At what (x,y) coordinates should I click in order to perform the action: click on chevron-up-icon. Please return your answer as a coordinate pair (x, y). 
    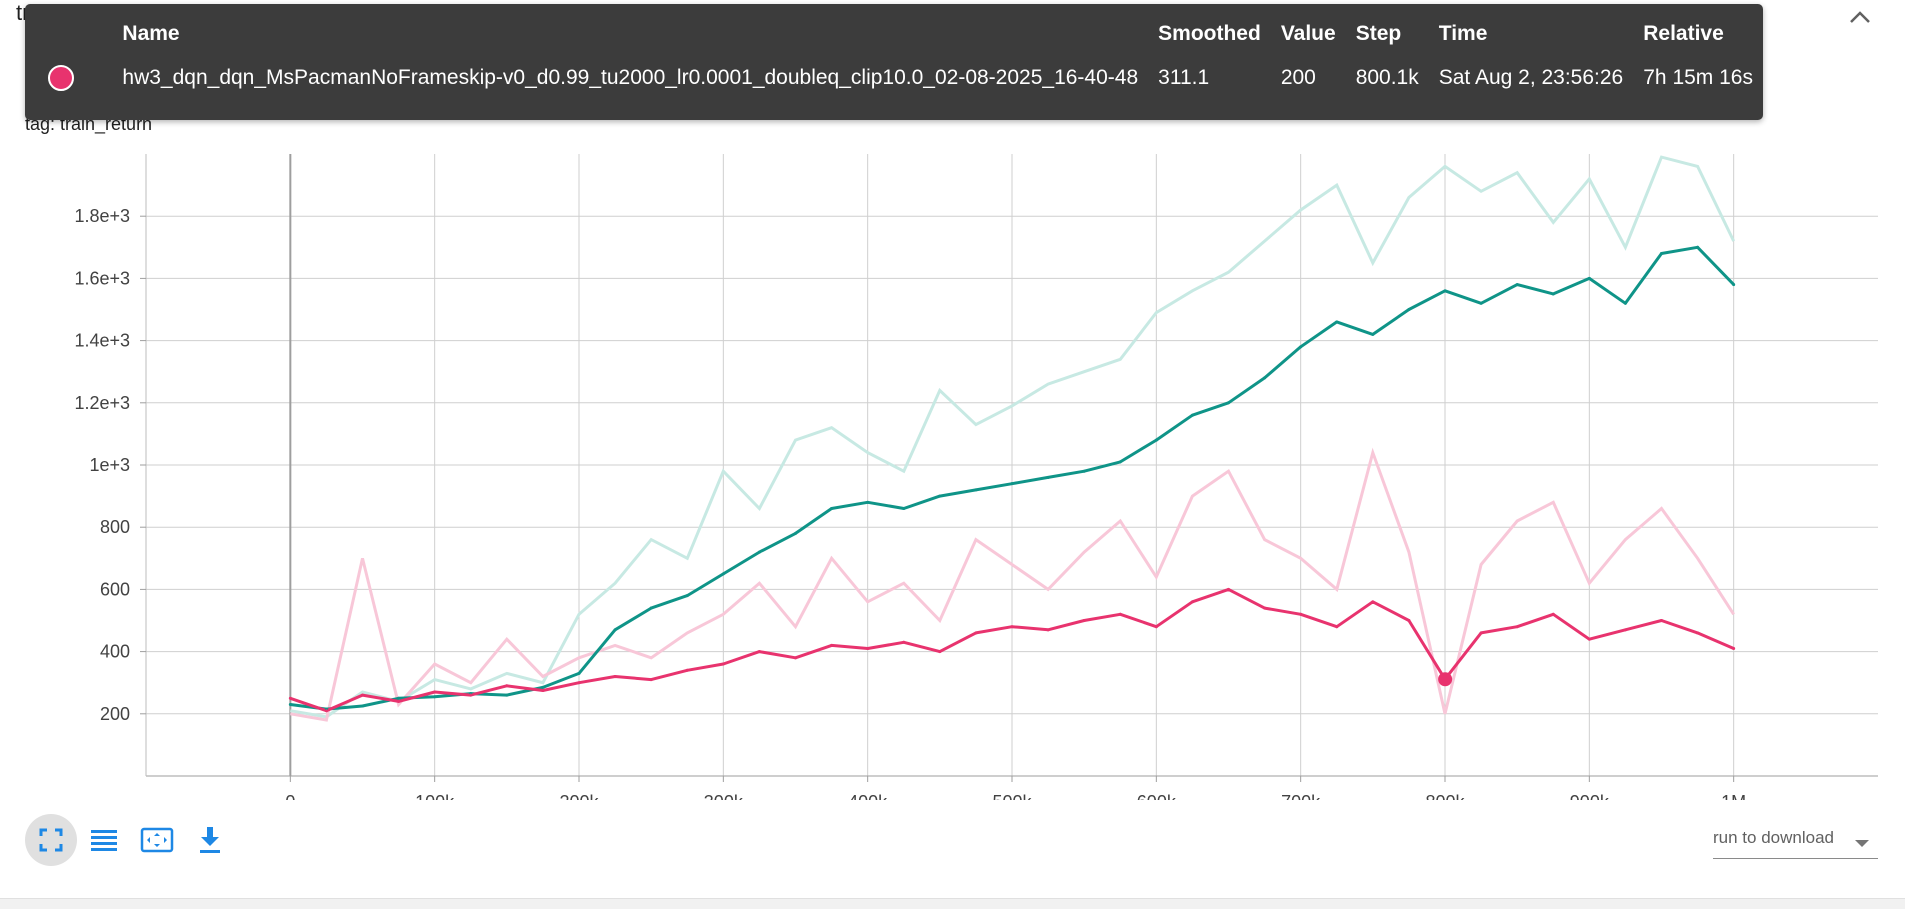
    Looking at the image, I should click on (1860, 17).